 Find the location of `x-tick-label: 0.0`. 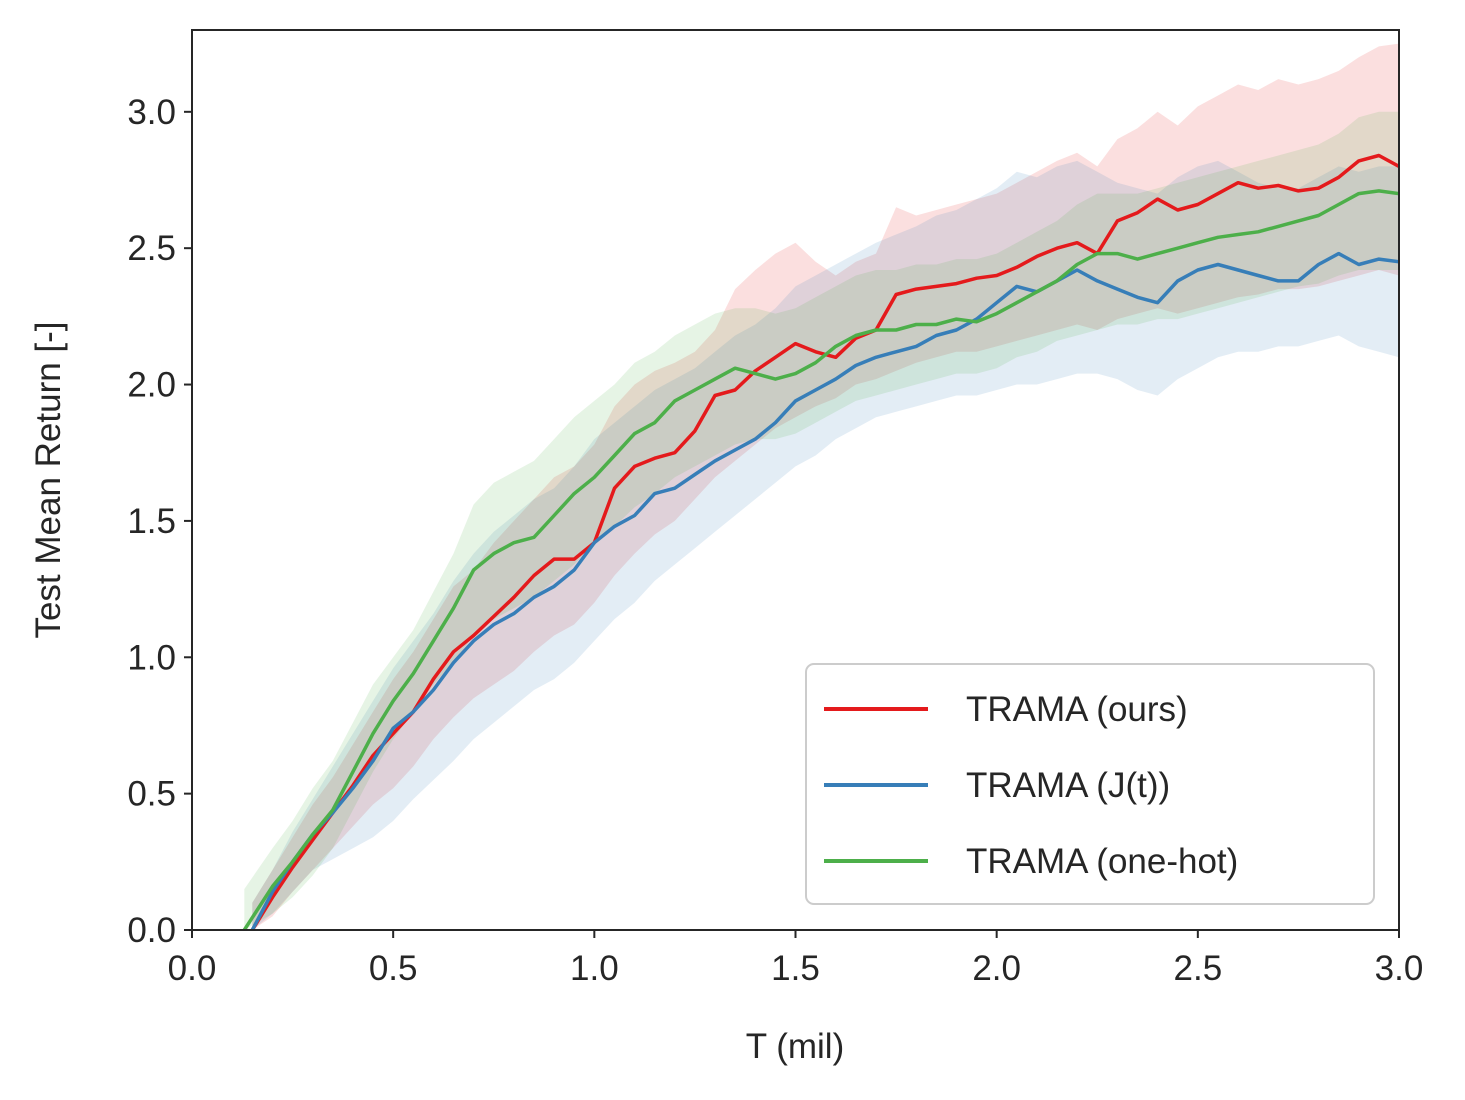

x-tick-label: 0.0 is located at coordinates (192, 968).